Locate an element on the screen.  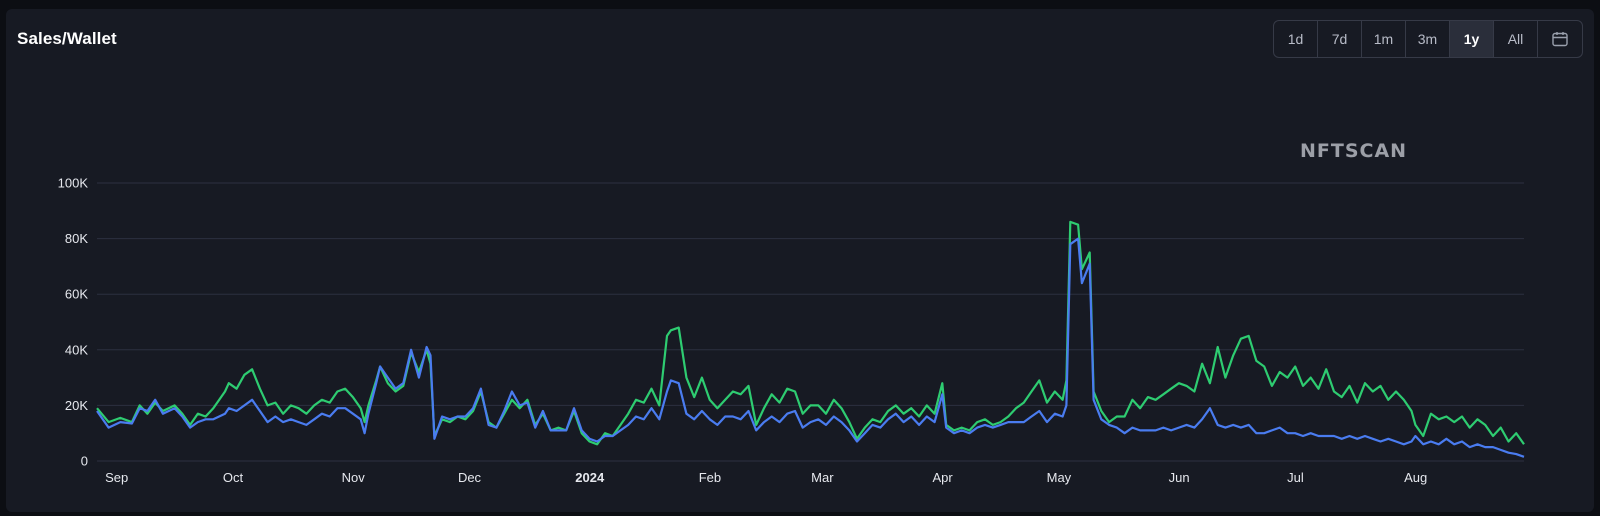
y-tick-label: 0 is located at coordinates (84, 461).